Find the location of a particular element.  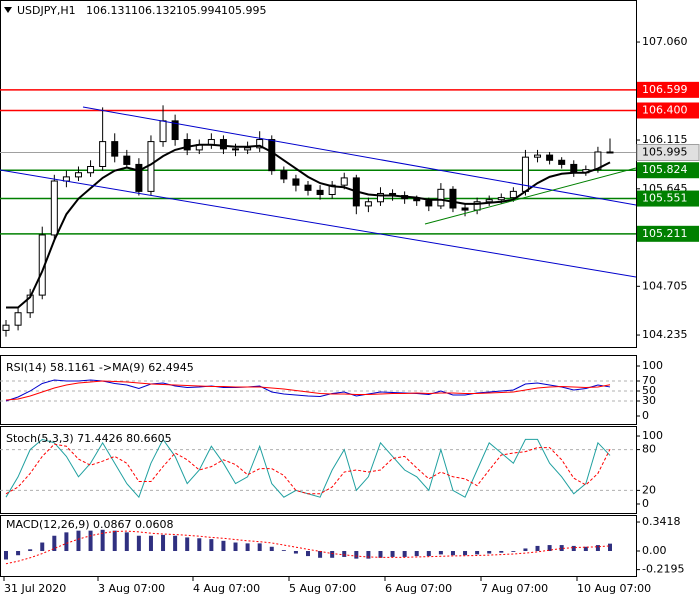

x-tick-label: 4 Aug 07:00 is located at coordinates (226, 588).